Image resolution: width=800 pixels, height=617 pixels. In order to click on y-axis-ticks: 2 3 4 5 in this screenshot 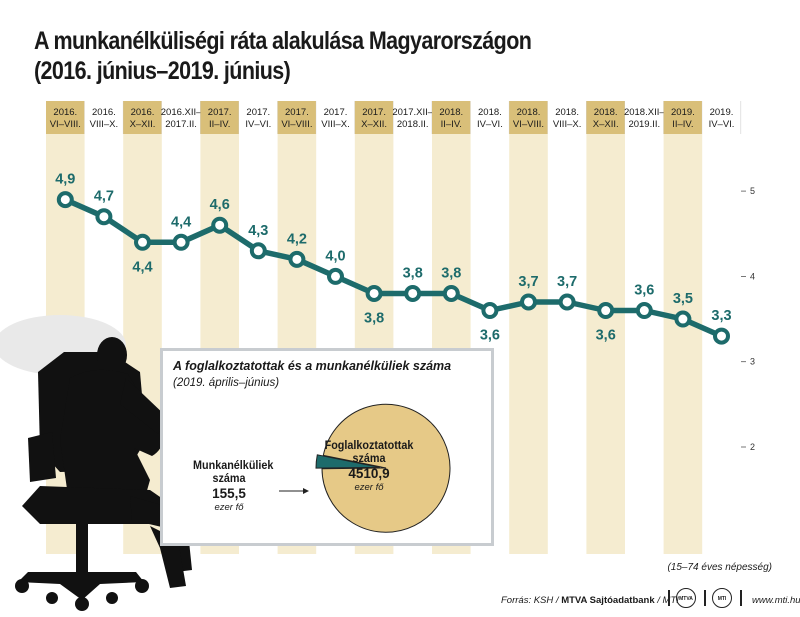, I will do `click(748, 319)`.